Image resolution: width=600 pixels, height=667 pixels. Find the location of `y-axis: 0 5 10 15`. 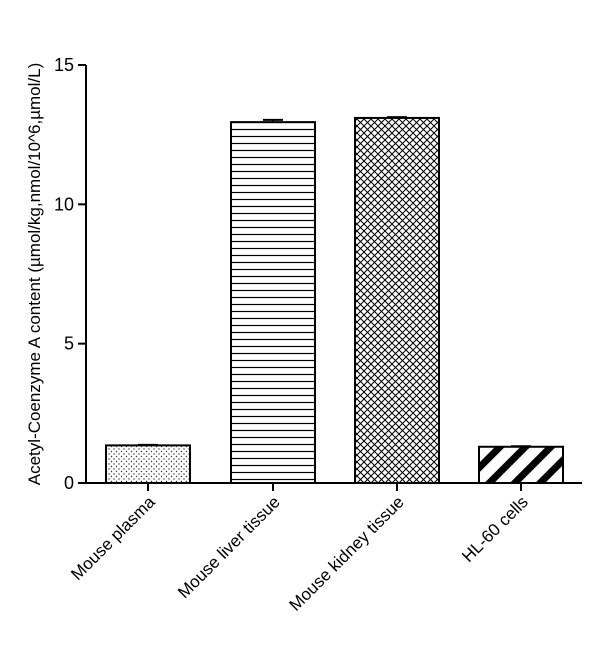

y-axis: 0 5 10 15 is located at coordinates (70, 274).